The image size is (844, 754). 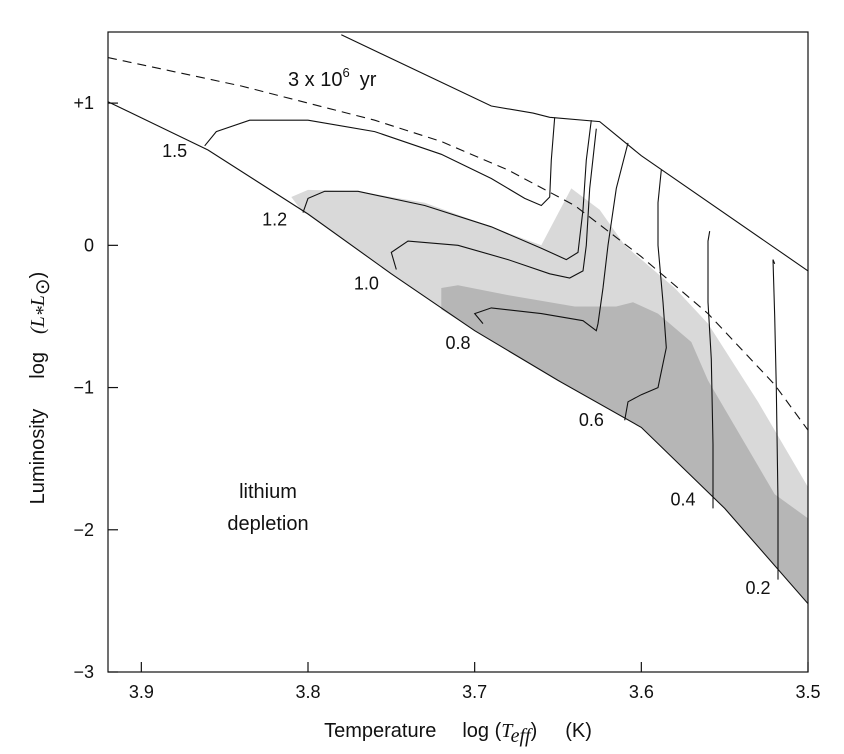 What do you see at coordinates (710, 370) in the screenshot?
I see `evolution-track-0.4` at bounding box center [710, 370].